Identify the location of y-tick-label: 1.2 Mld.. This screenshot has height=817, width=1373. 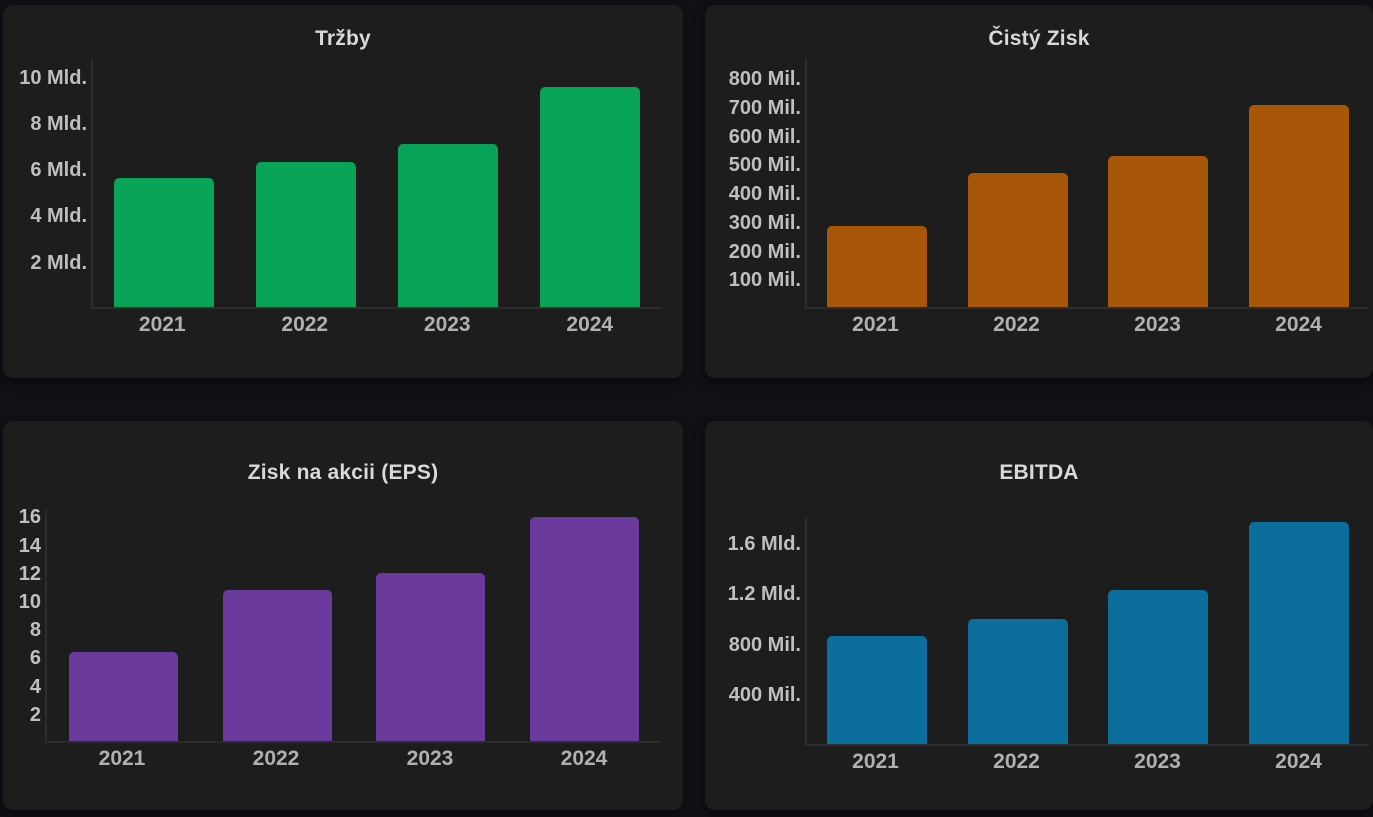
(764, 594).